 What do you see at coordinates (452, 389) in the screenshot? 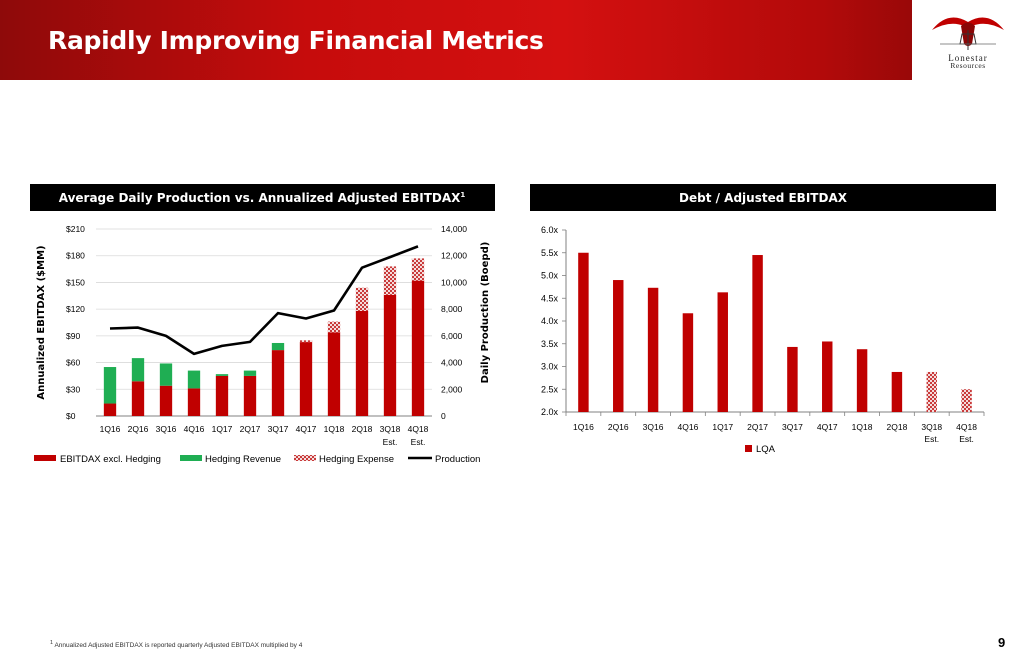
I see `chart1-y2-tick-label: 2,000` at bounding box center [452, 389].